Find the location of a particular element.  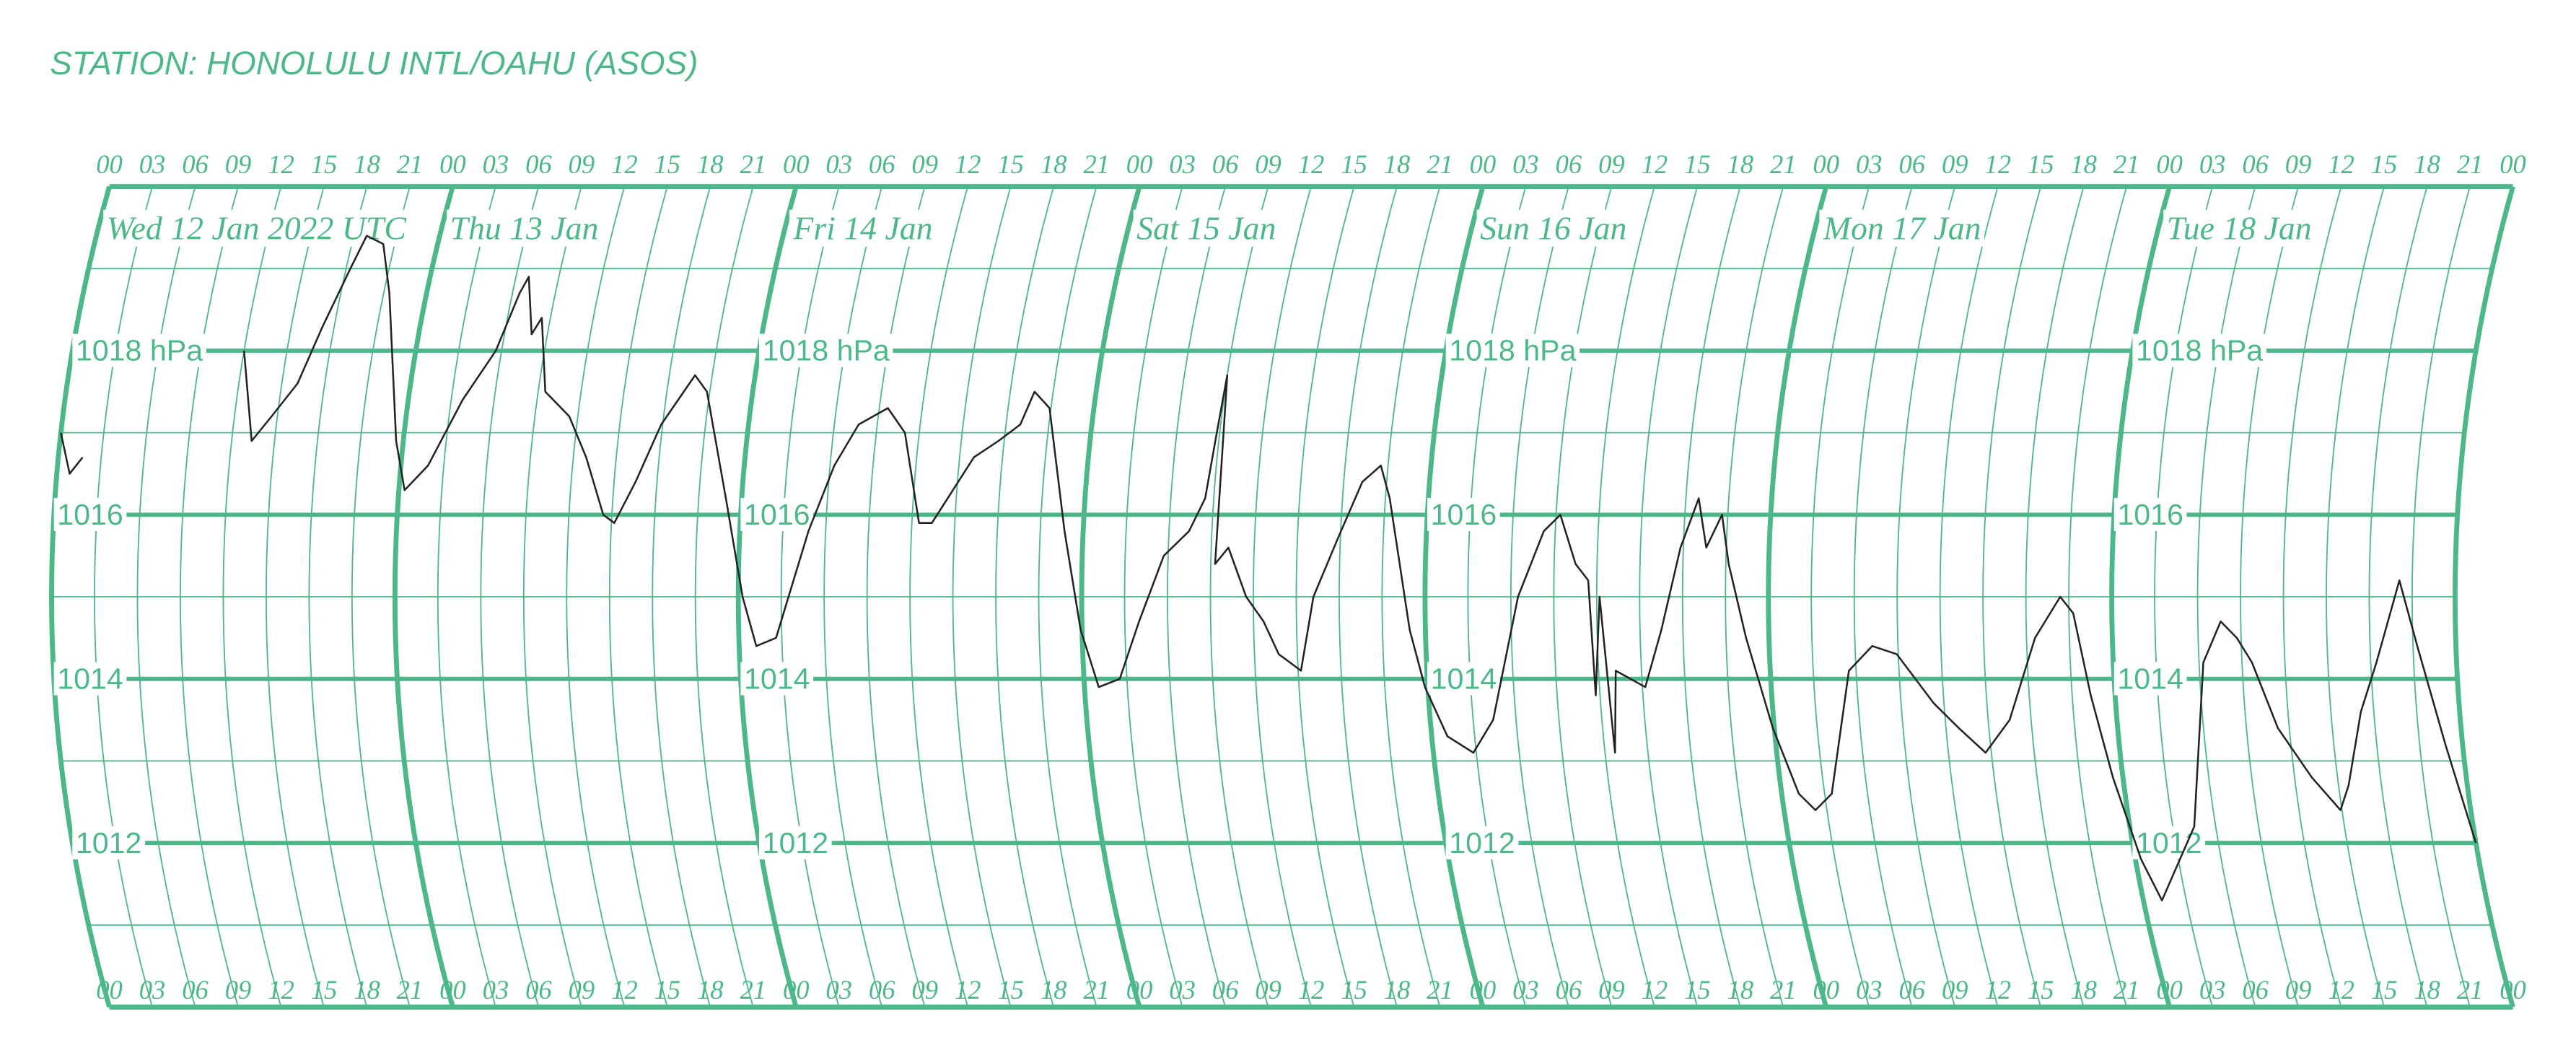

y-tick-label: 1014 is located at coordinates (777, 678).